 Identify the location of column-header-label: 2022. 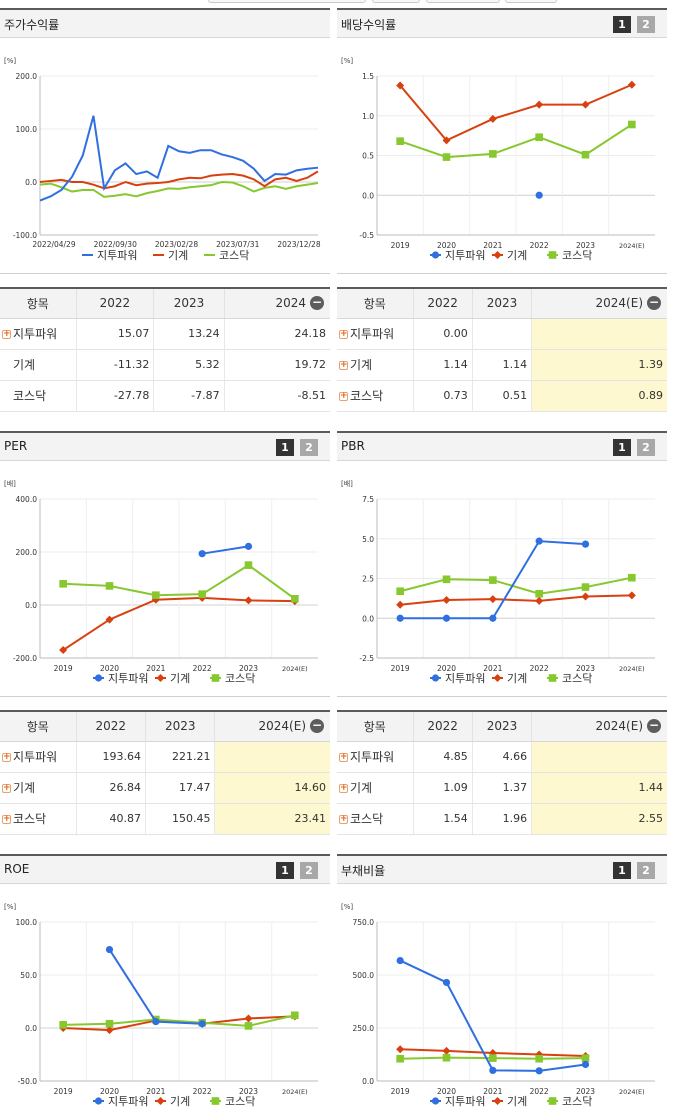
(442, 303).